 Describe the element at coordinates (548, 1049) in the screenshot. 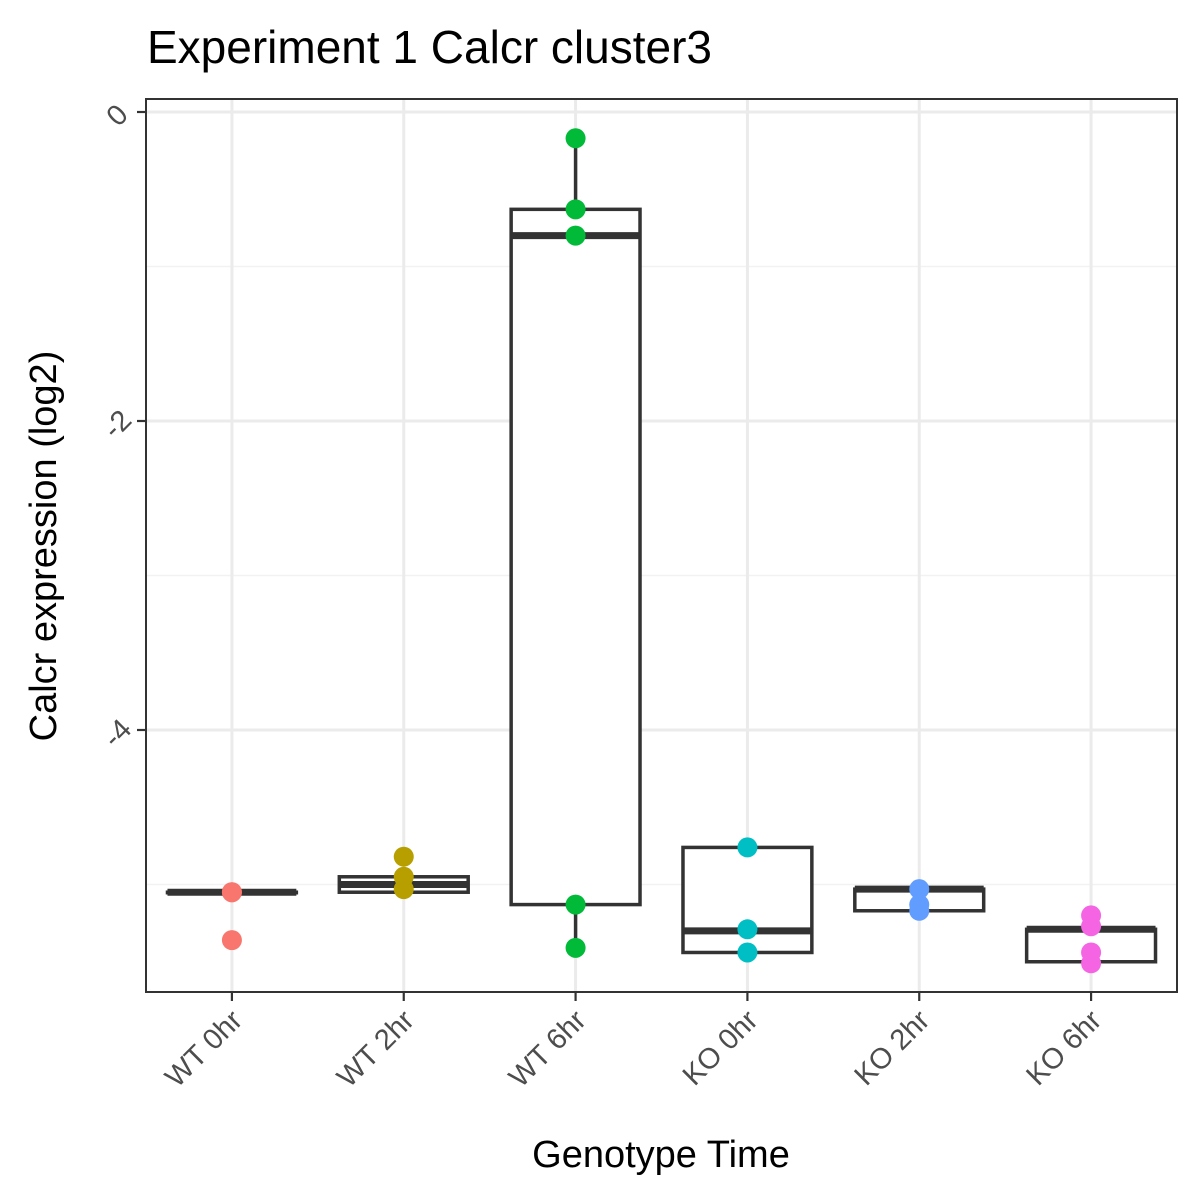

I see `x-tick-label: WT 6hr` at that location.